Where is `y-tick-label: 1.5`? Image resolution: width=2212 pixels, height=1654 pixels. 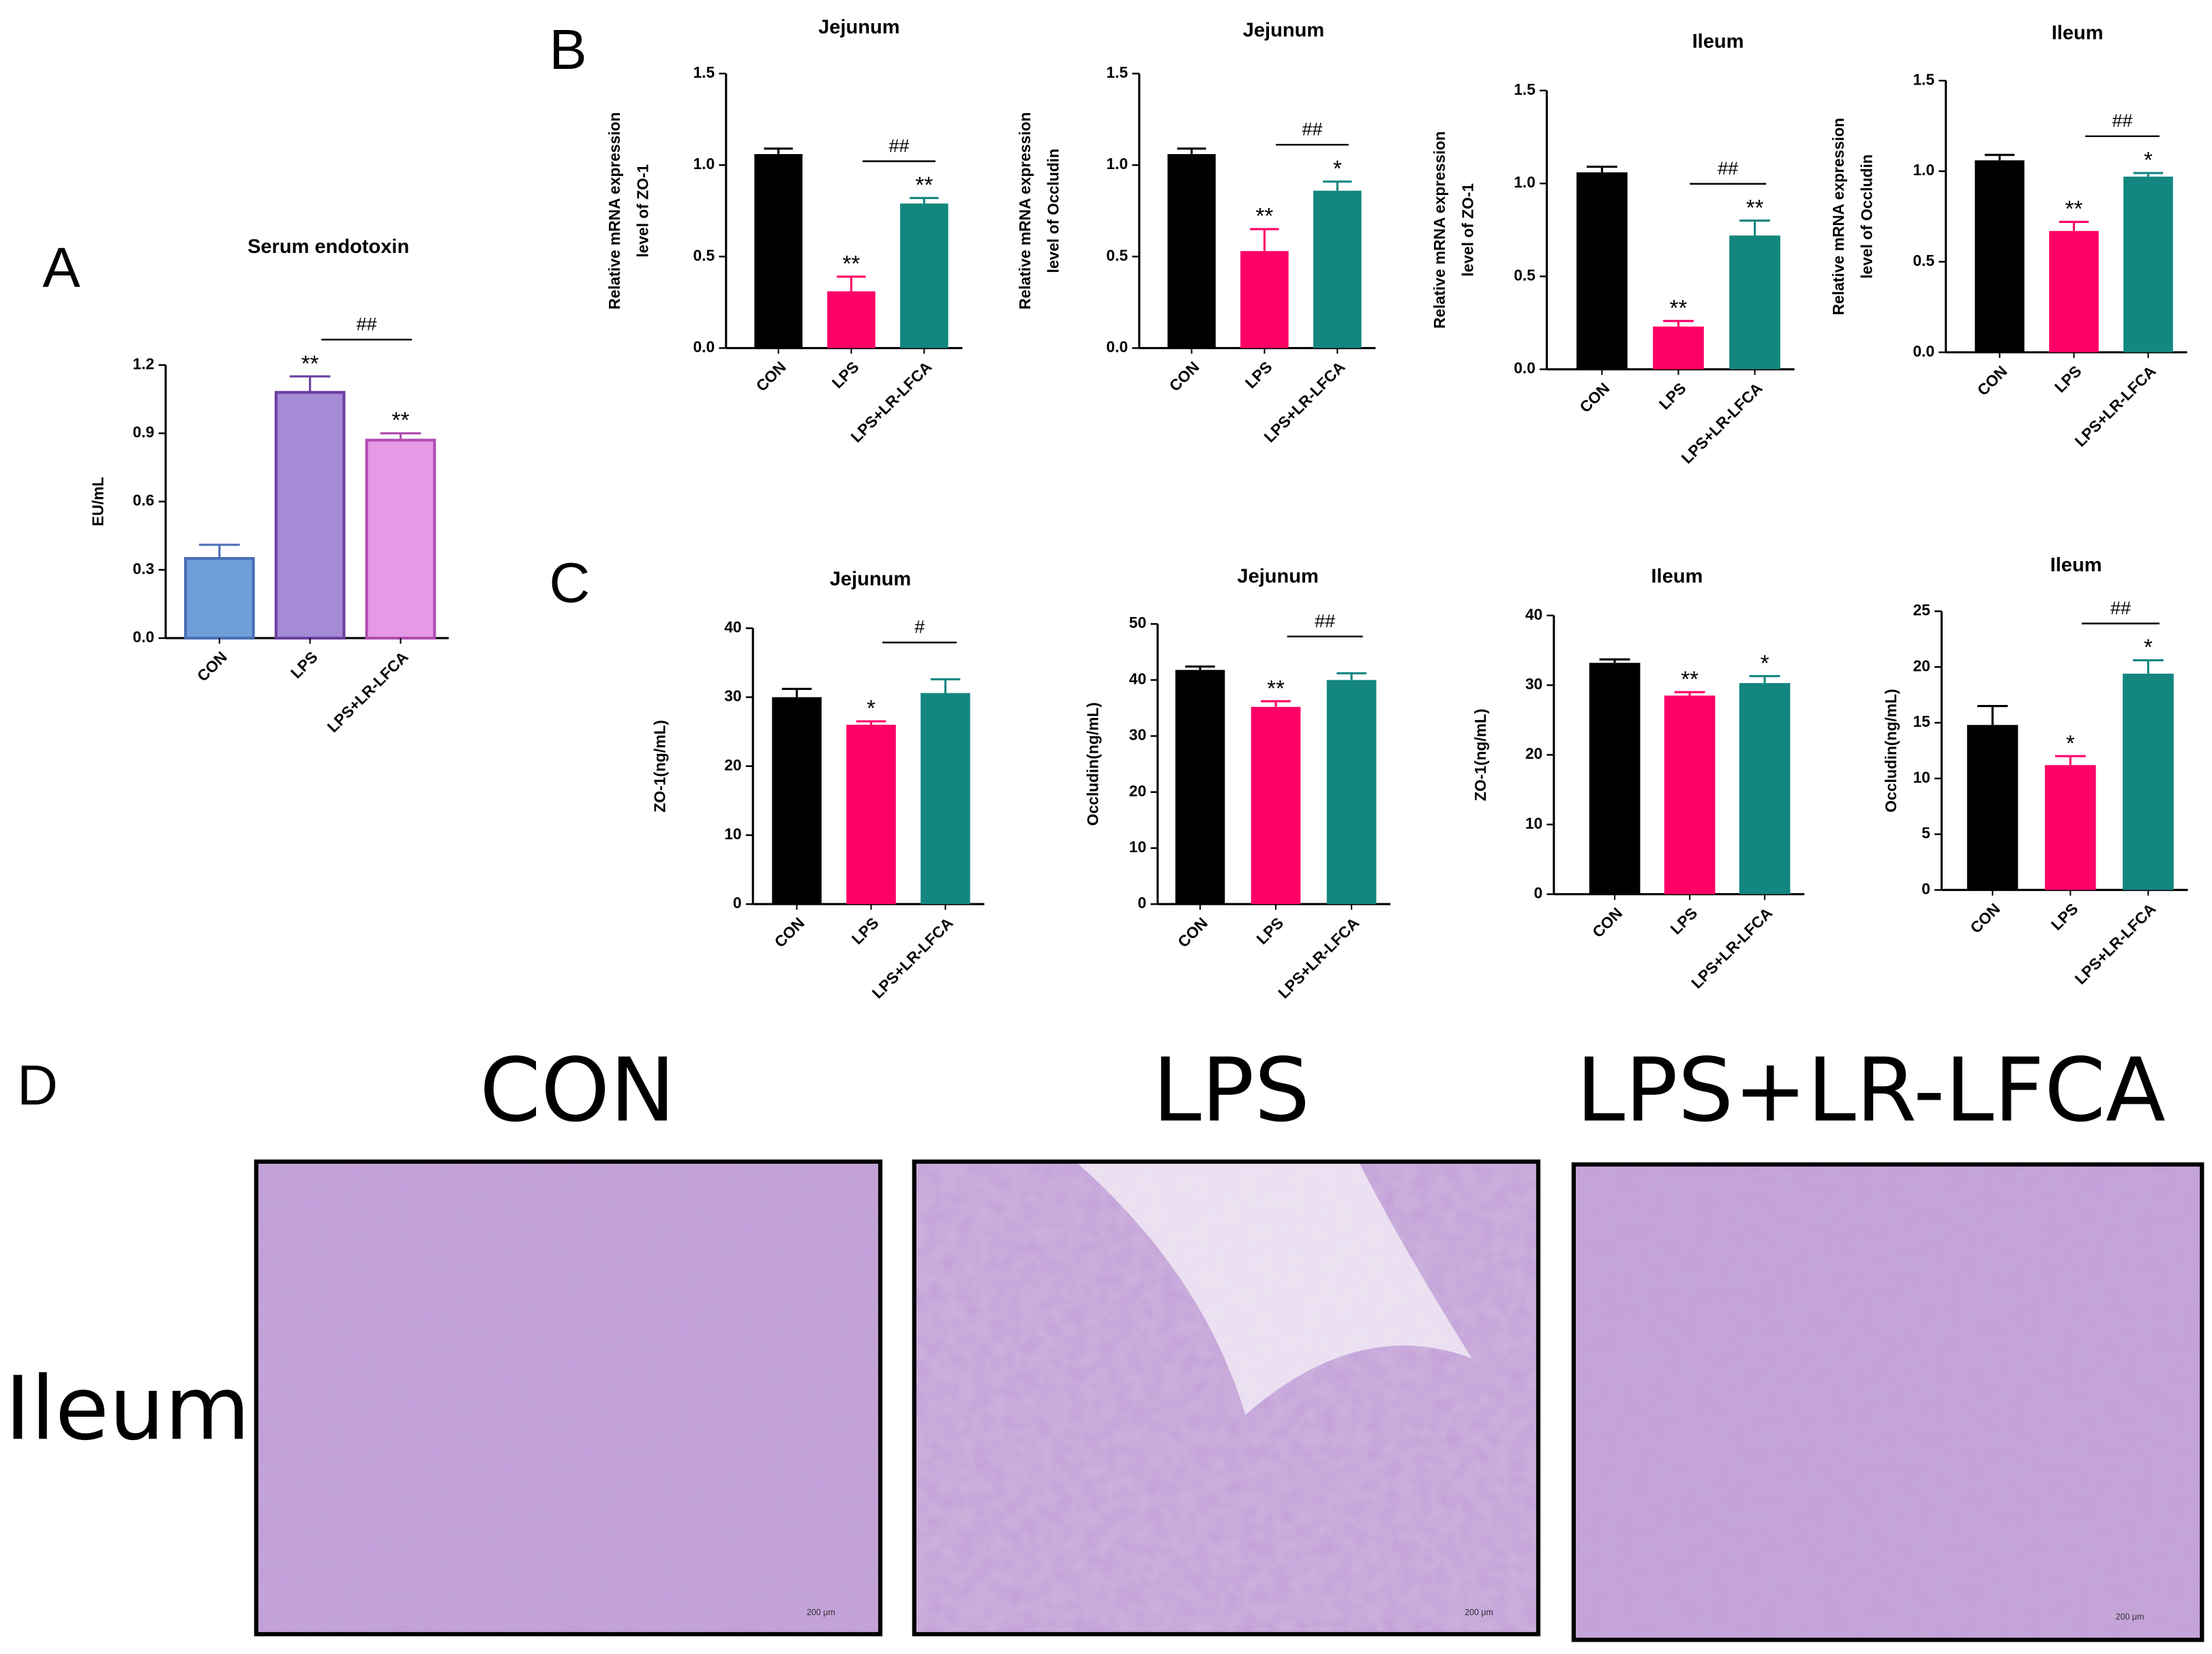
y-tick-label: 1.5 is located at coordinates (704, 72).